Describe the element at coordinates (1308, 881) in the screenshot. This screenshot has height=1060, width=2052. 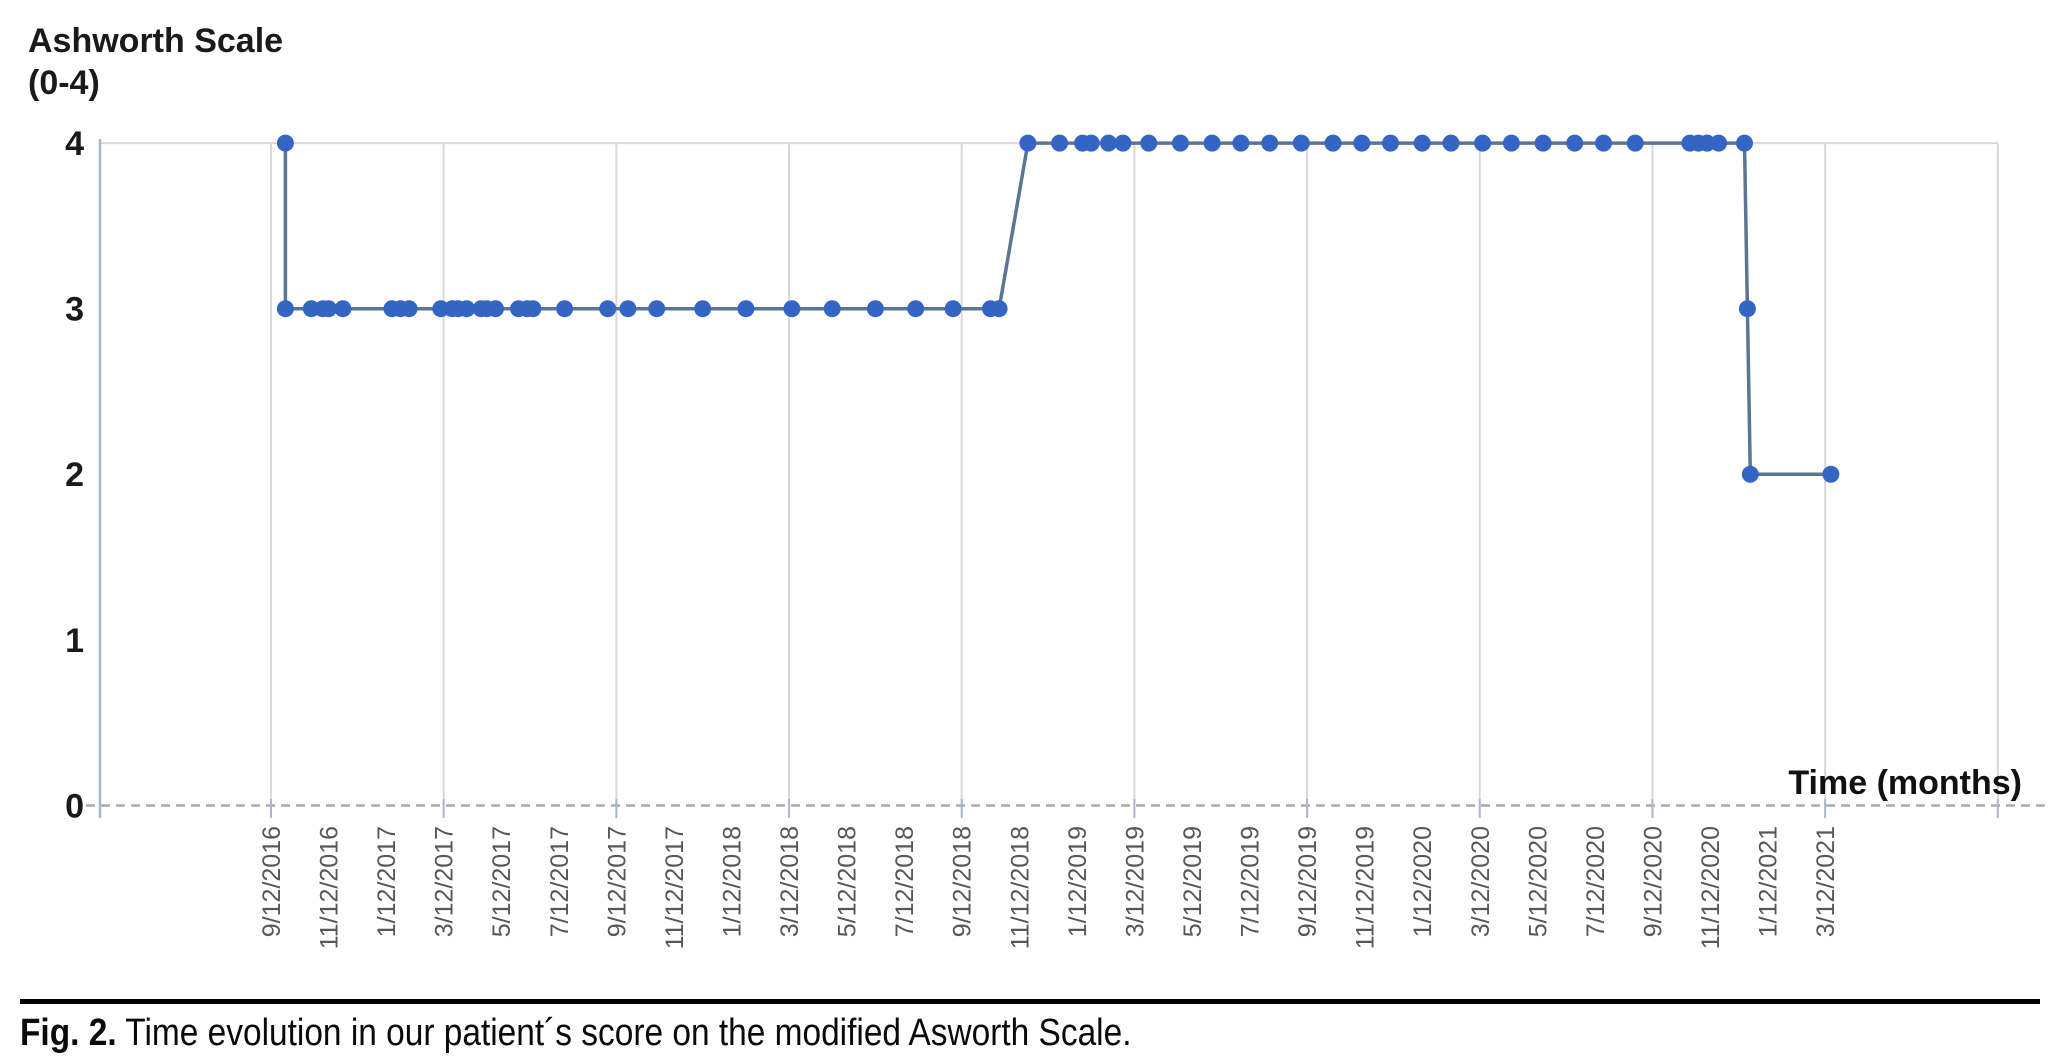
I see `svg-text: 9/12/2019` at that location.